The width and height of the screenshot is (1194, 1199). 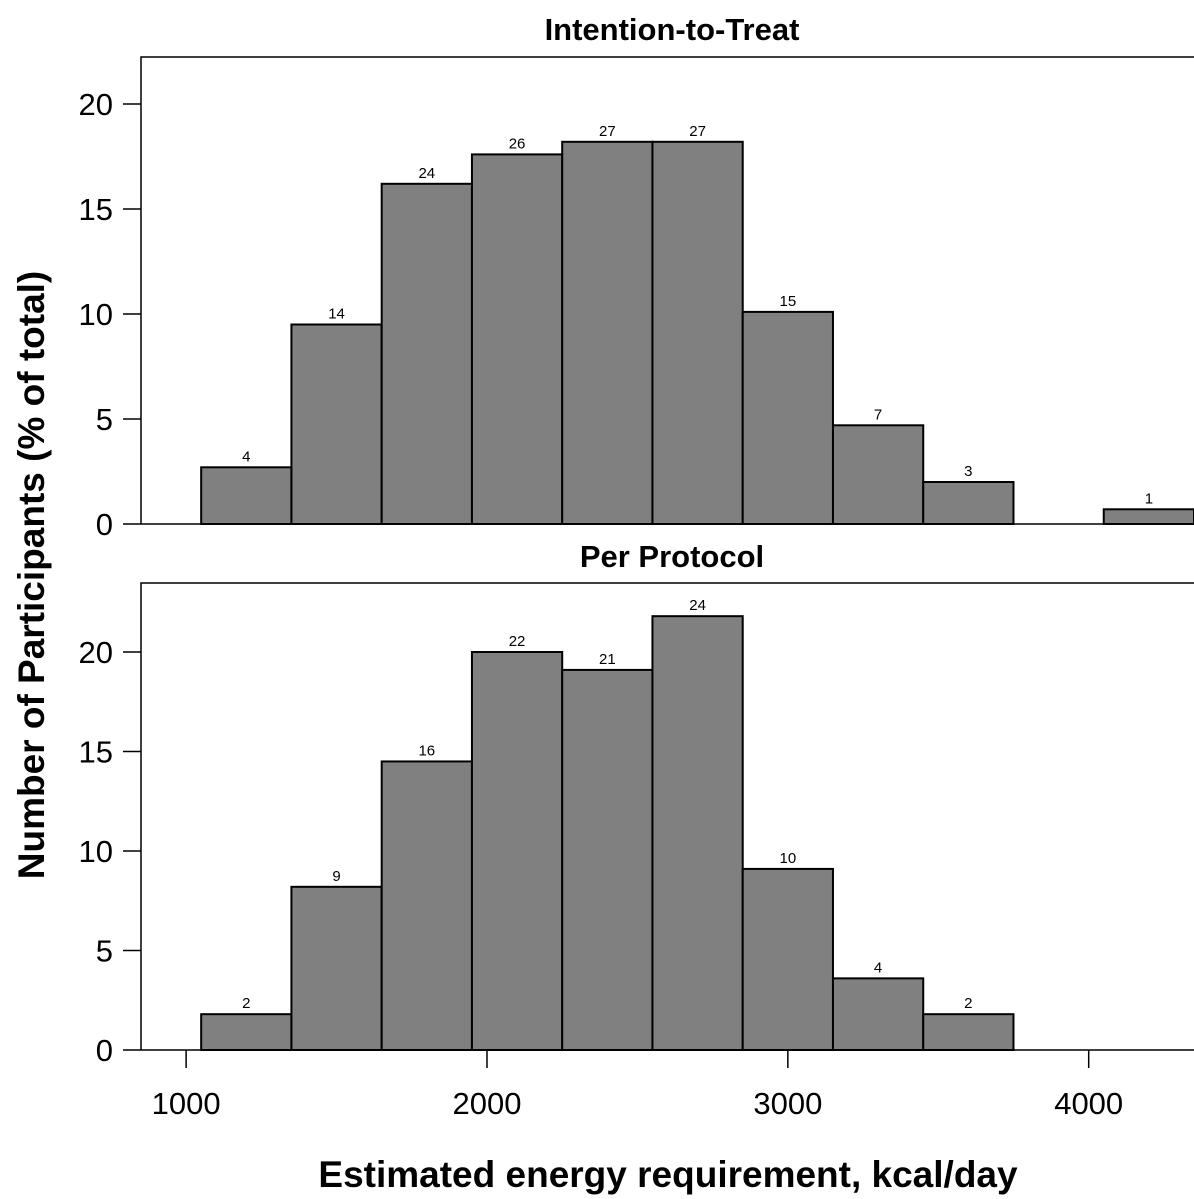 I want to click on x-axis: 1000 2000 3000 4000, so click(x=637, y=1085).